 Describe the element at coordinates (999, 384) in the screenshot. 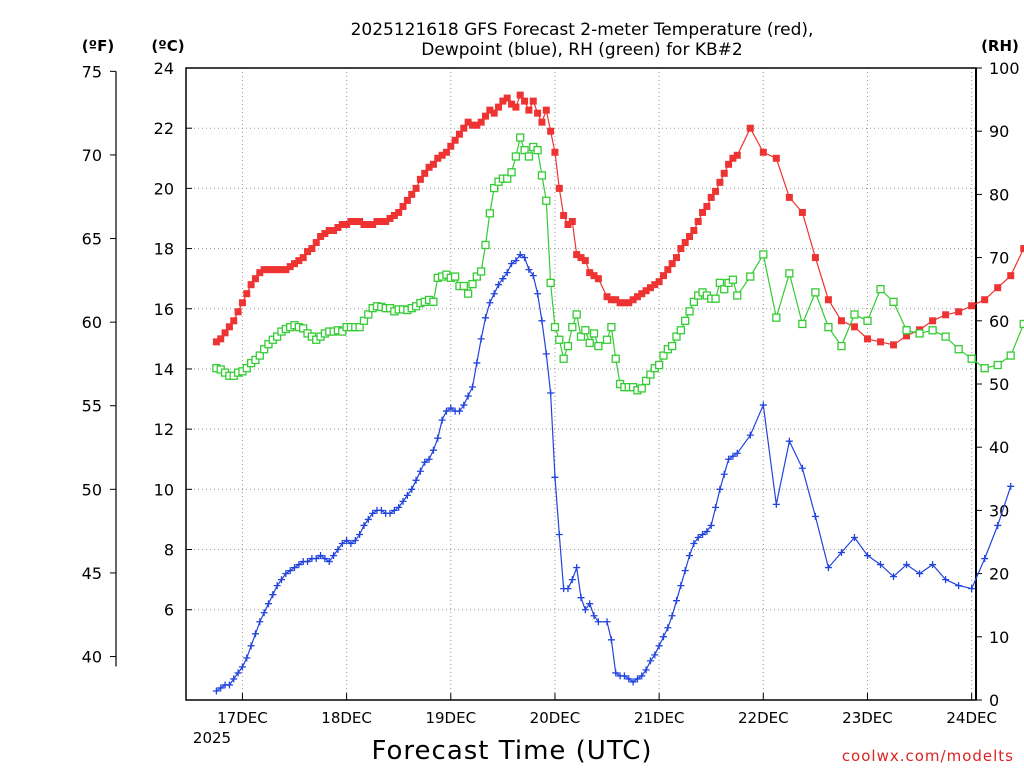

I see `rh-tick-label: 50` at that location.